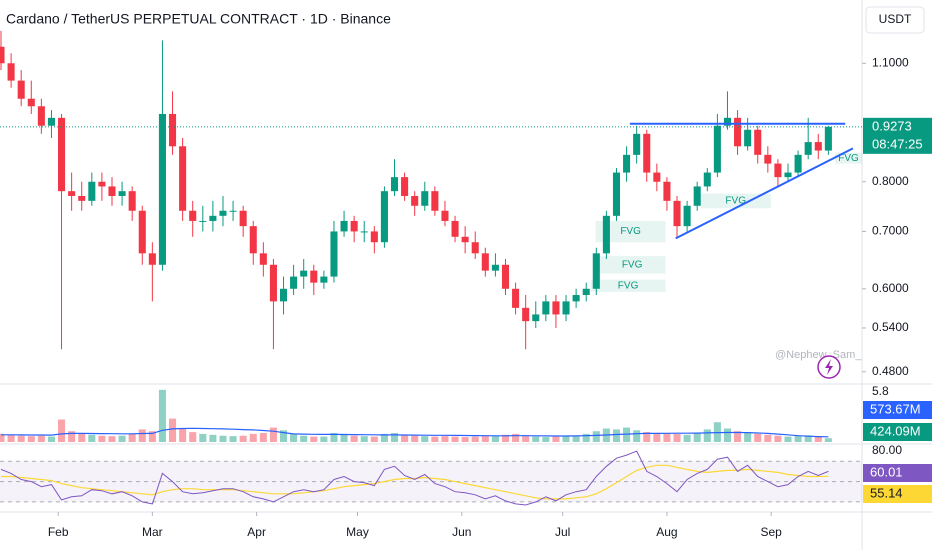 The height and width of the screenshot is (550, 932). What do you see at coordinates (415, 482) in the screenshot?
I see `rsi-ma-line` at bounding box center [415, 482].